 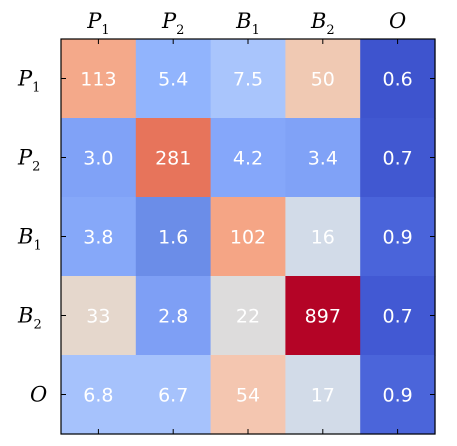 I want to click on x-tick-label: B1, so click(x=247, y=23).